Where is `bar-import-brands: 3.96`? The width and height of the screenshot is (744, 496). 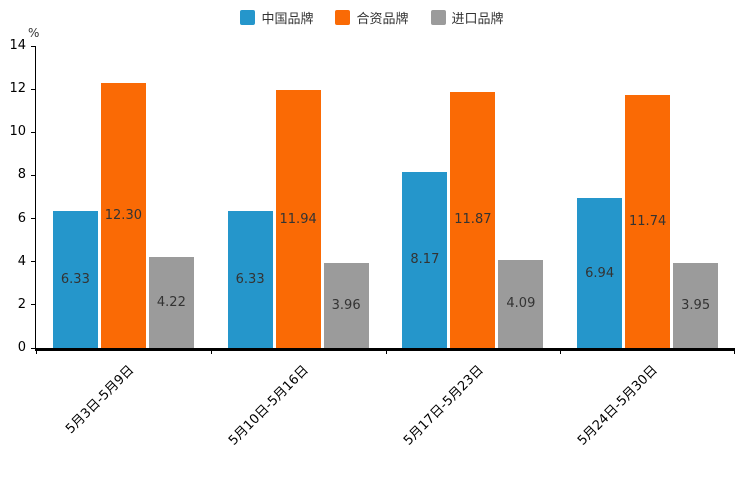
bar-import-brands: 3.96 is located at coordinates (346, 305).